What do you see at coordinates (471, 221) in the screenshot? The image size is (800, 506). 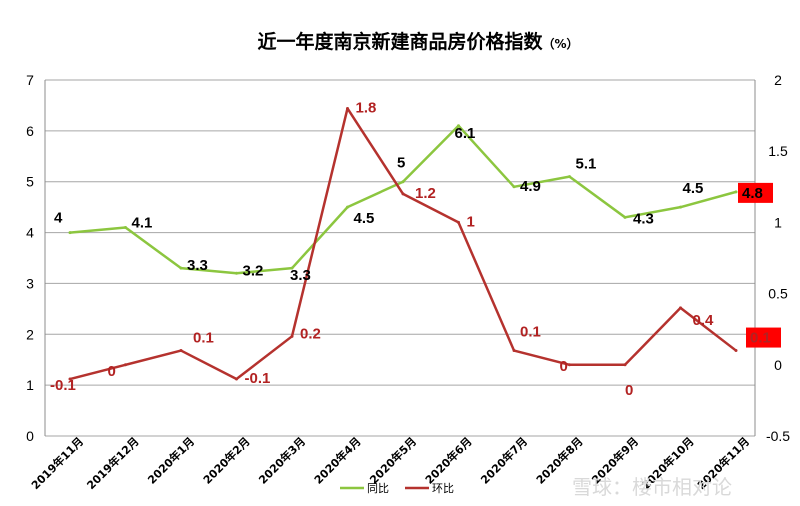 I see `data-label-mom: 1` at bounding box center [471, 221].